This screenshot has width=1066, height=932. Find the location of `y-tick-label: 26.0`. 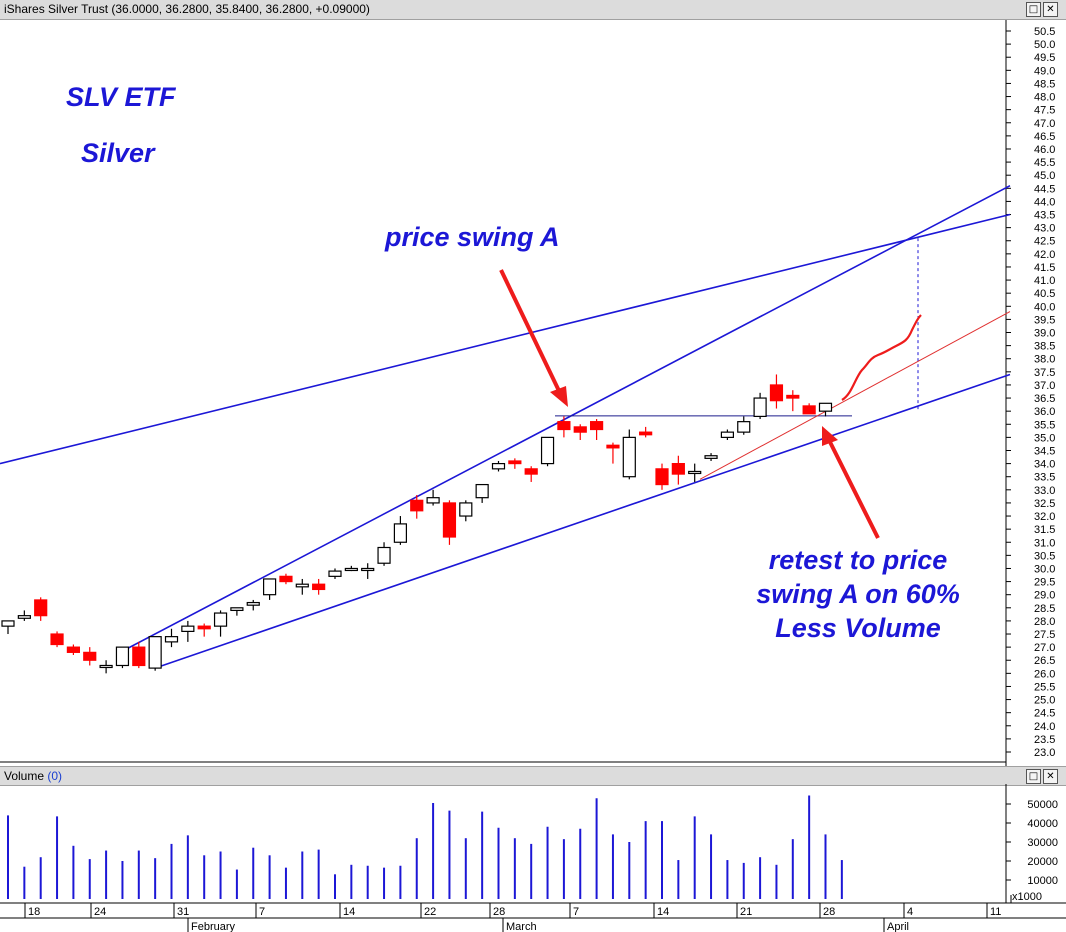

y-tick-label: 26.0 is located at coordinates (1044, 674).